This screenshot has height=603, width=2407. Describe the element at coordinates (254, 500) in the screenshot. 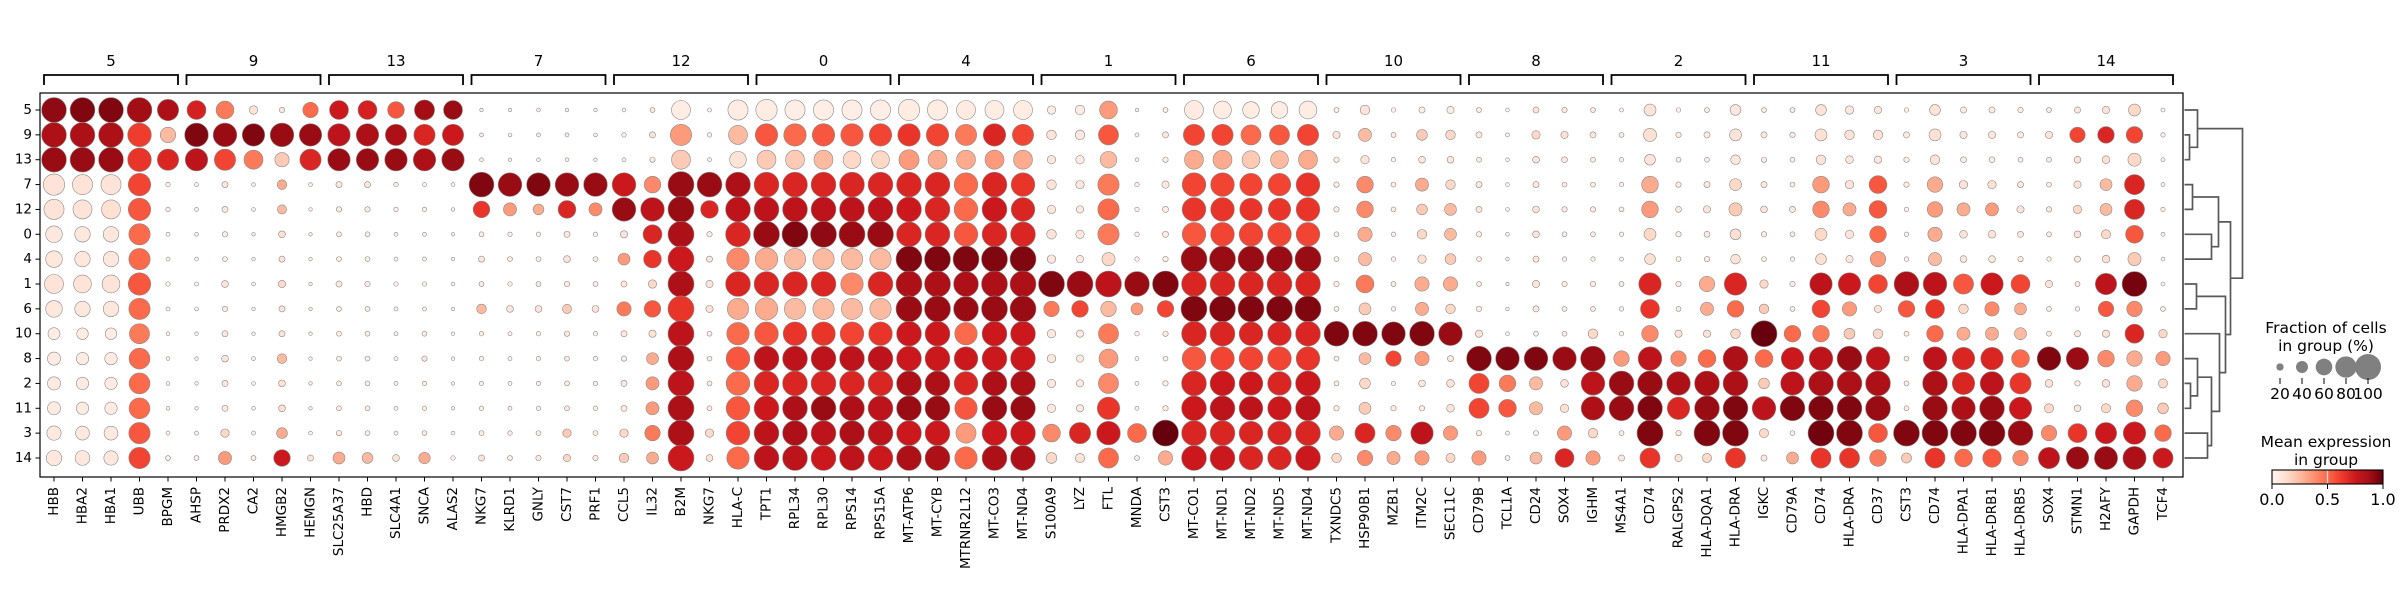

I see `gene-label: CA2` at that location.